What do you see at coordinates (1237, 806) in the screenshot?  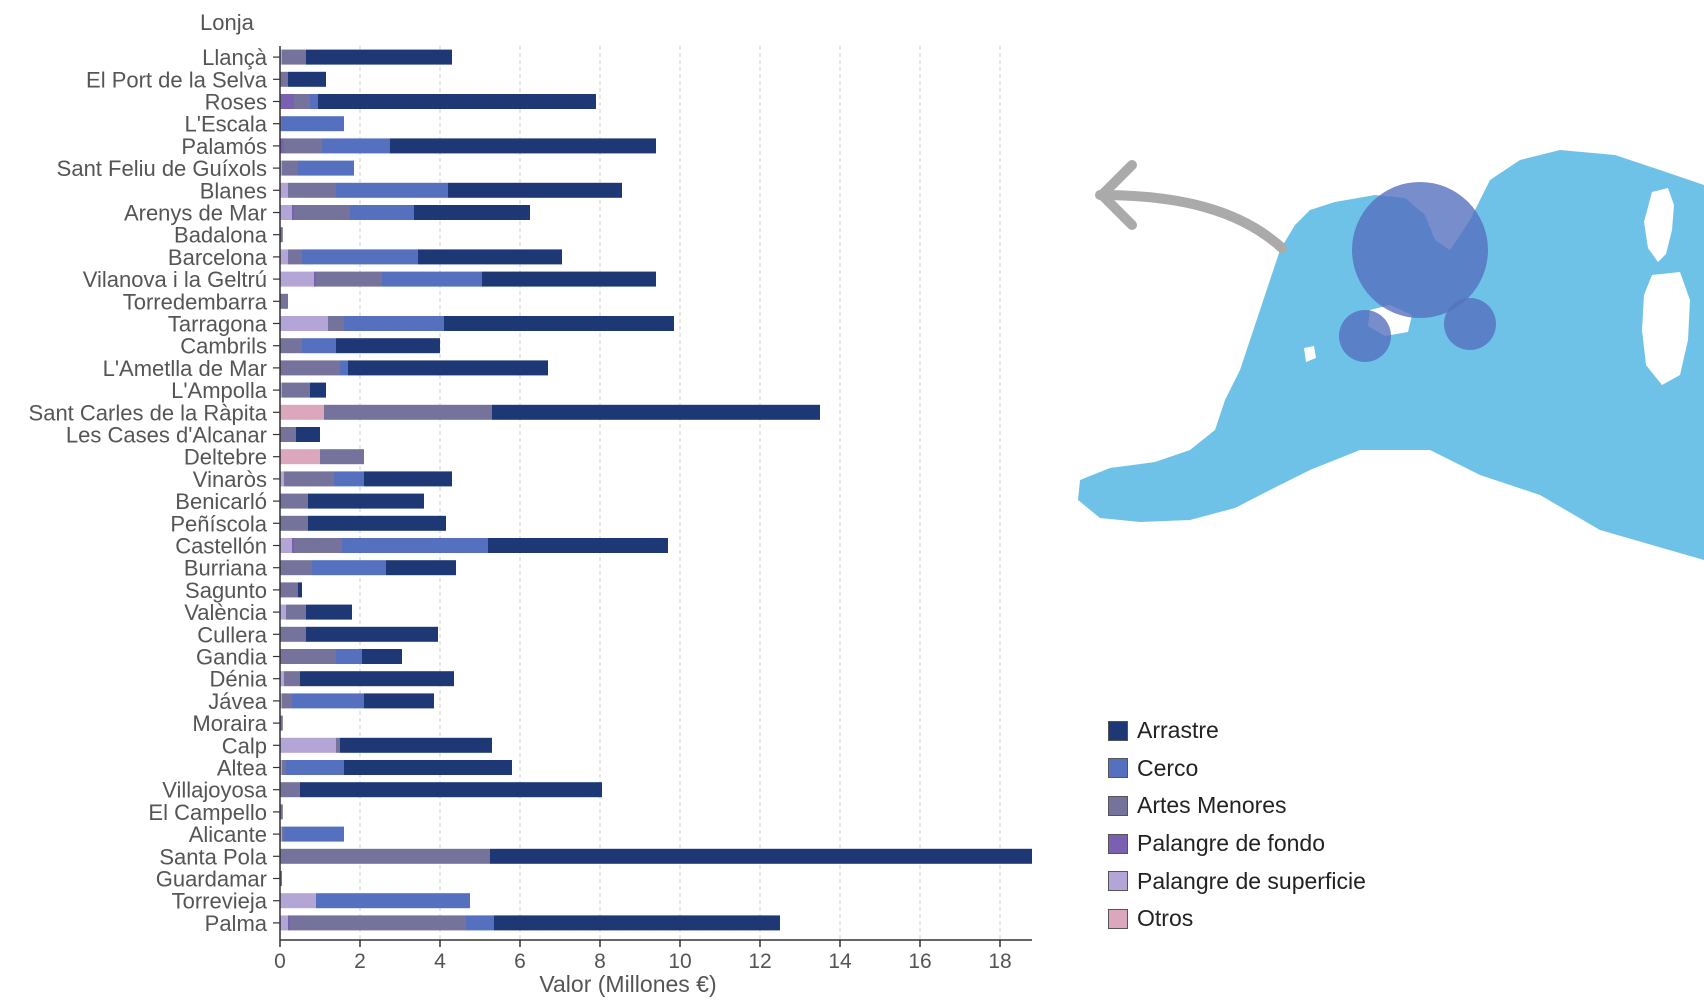 I see `legend-item: Artes Menores` at bounding box center [1237, 806].